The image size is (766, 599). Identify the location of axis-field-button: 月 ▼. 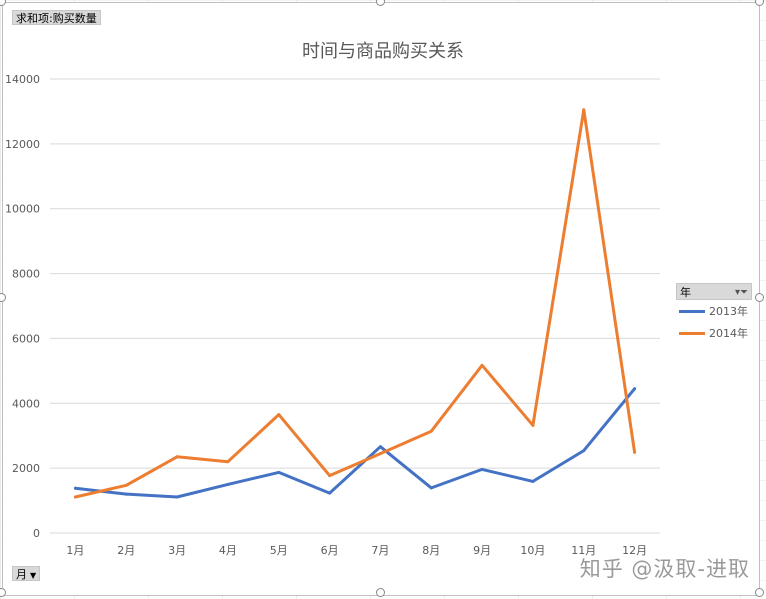
(26, 573).